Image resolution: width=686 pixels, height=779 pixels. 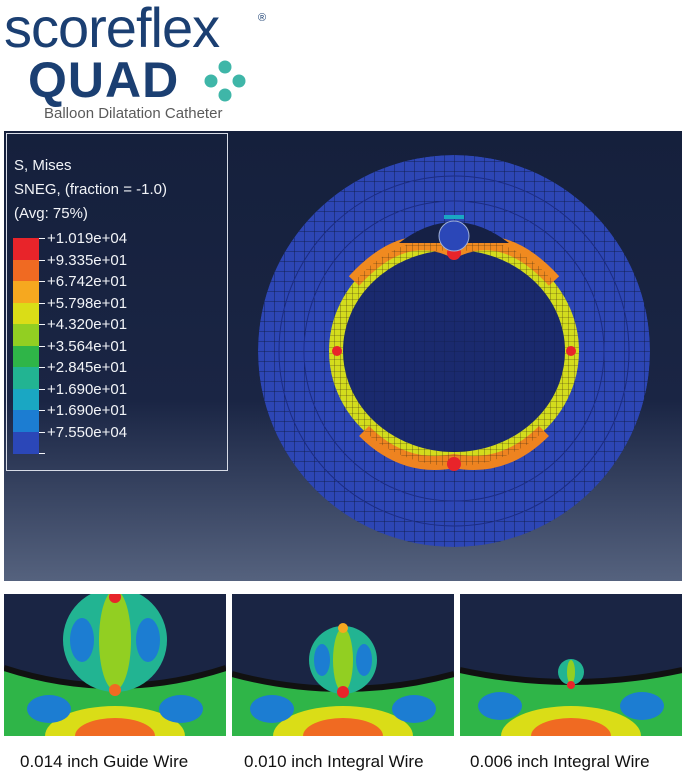 I want to click on detail-view-guide-wire, so click(x=115, y=665).